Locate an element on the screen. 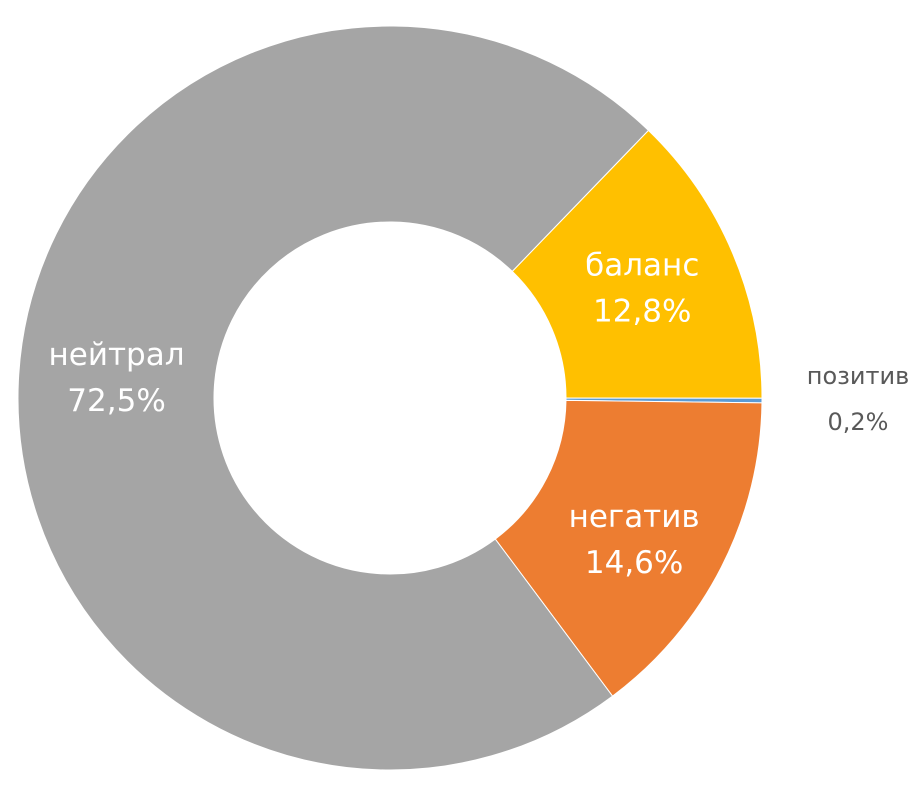  slice-category: позитив is located at coordinates (858, 376).